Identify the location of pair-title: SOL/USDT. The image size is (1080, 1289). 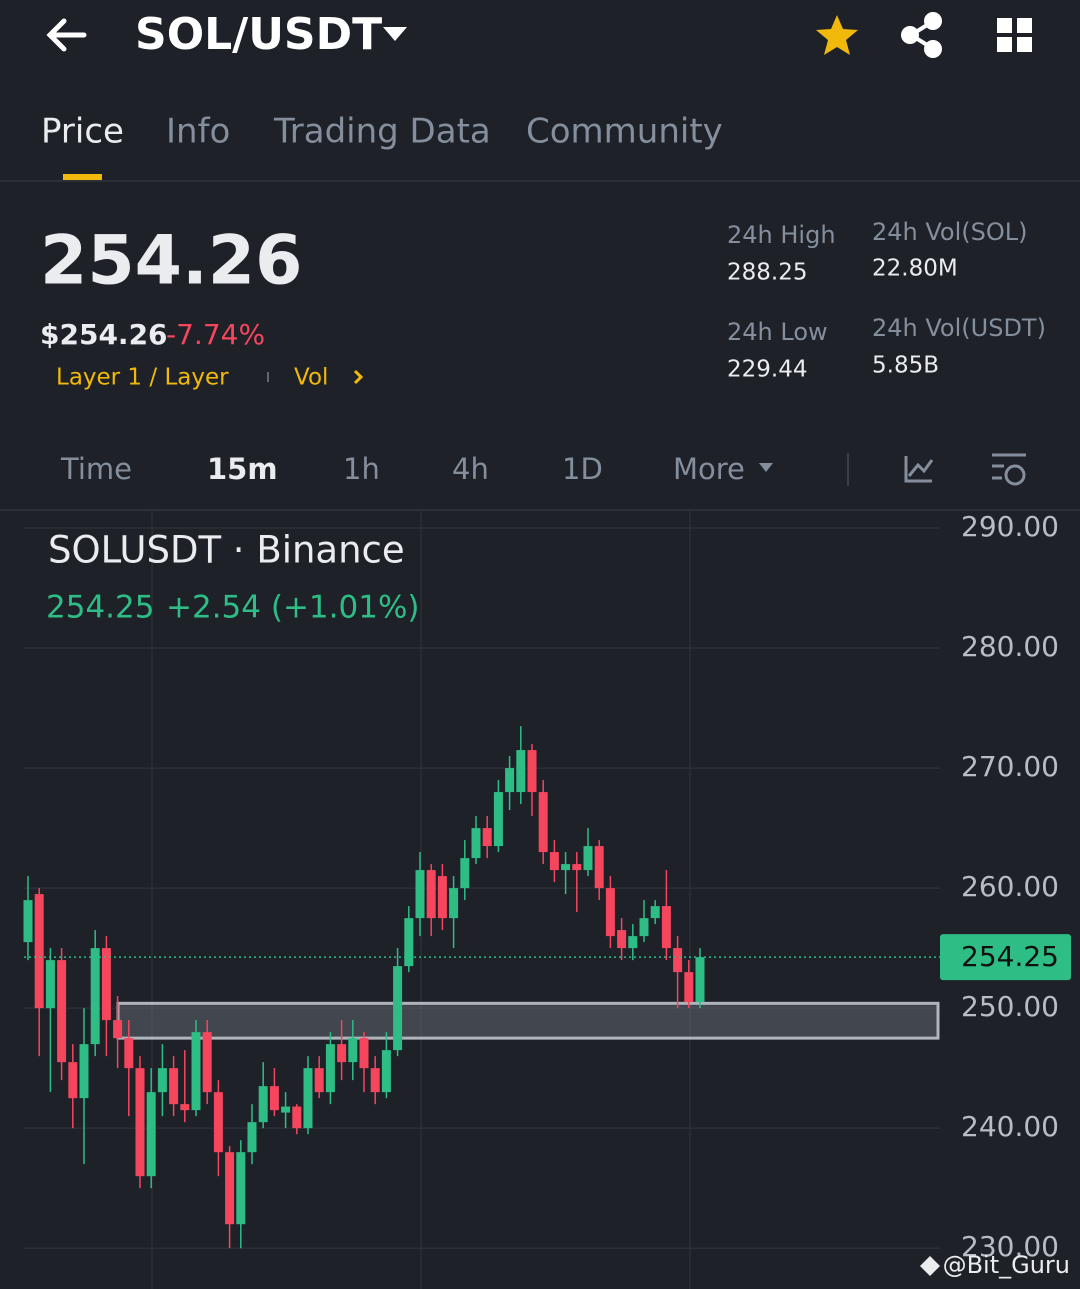
(258, 34).